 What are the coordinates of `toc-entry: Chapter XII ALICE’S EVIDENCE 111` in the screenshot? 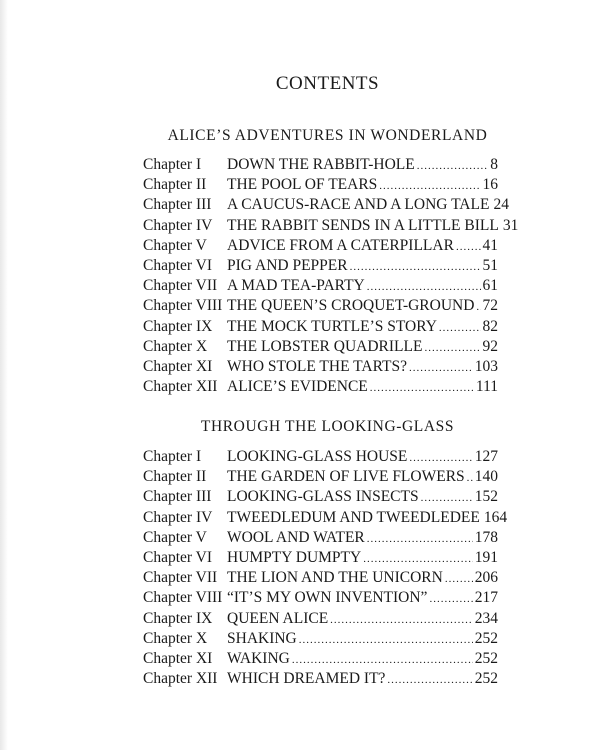 It's located at (320, 387).